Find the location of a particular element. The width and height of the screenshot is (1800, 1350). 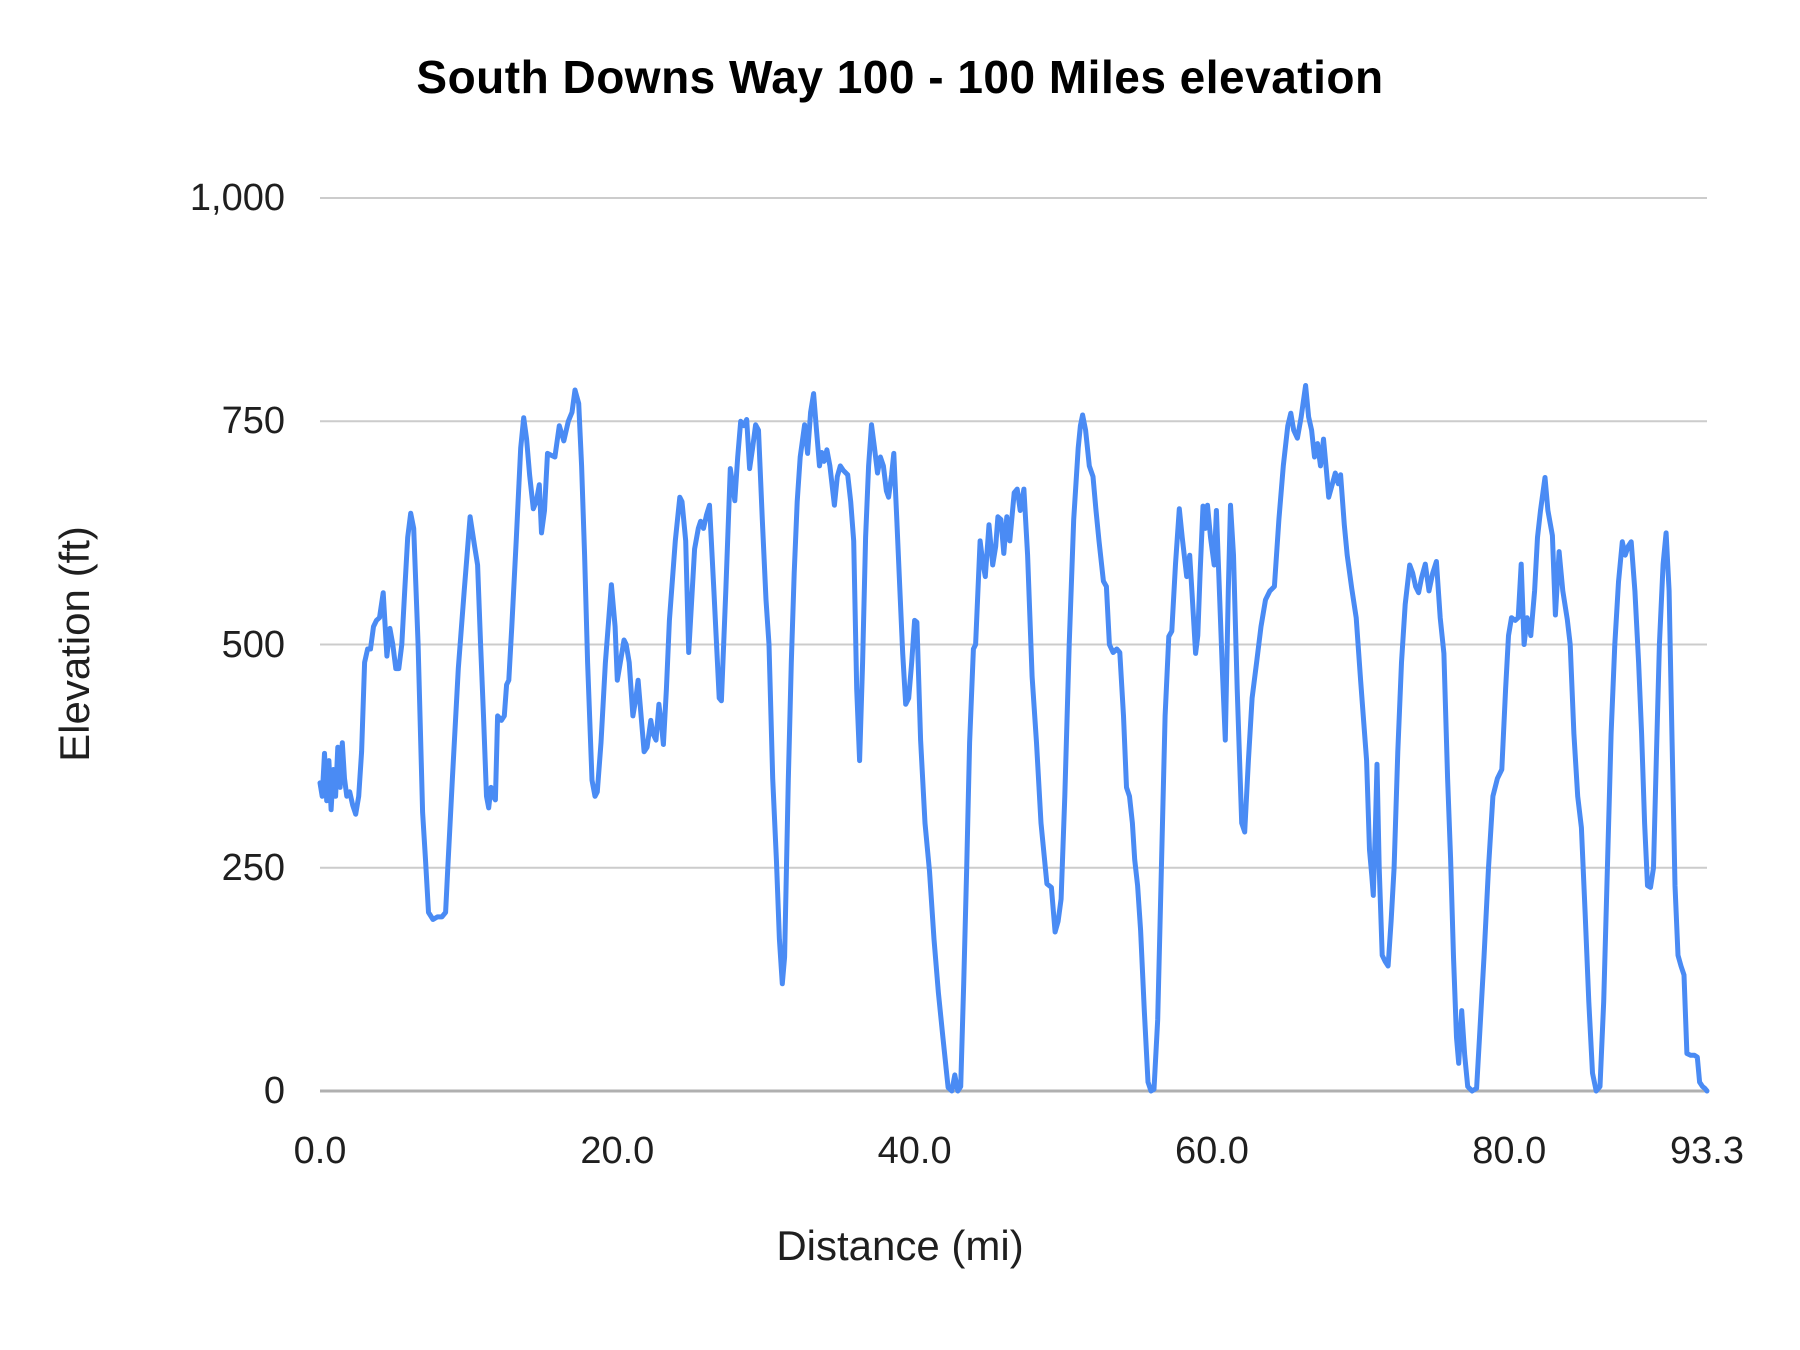

x-tick-label-93.3: 93.3 is located at coordinates (1707, 1151).